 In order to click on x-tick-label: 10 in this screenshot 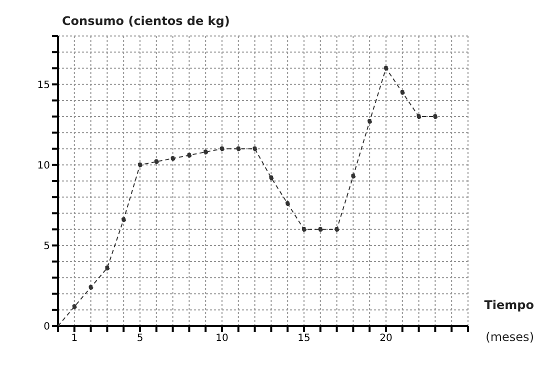, I will do `click(222, 338)`.